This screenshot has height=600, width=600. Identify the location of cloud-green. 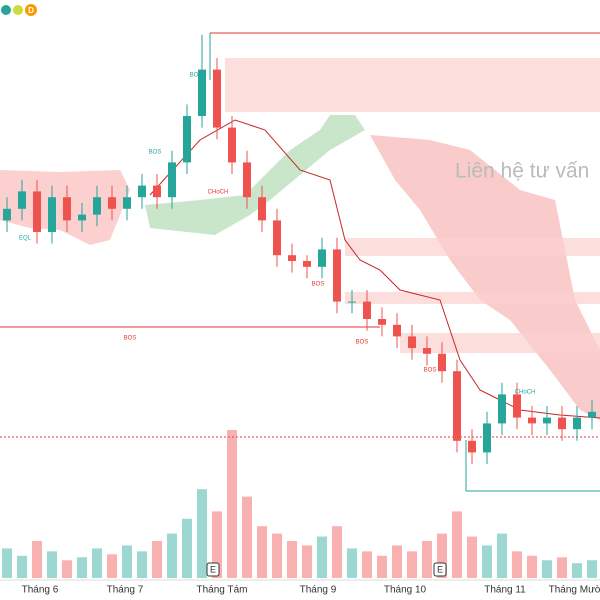
(255, 175).